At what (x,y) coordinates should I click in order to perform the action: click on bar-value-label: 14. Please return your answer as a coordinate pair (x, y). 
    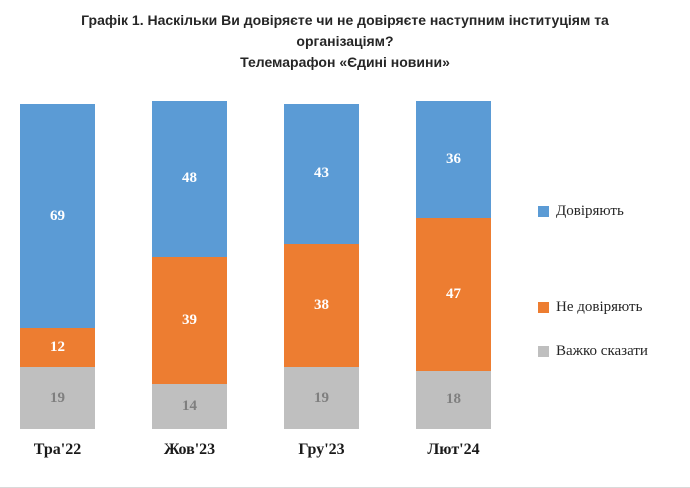
    Looking at the image, I should click on (189, 405).